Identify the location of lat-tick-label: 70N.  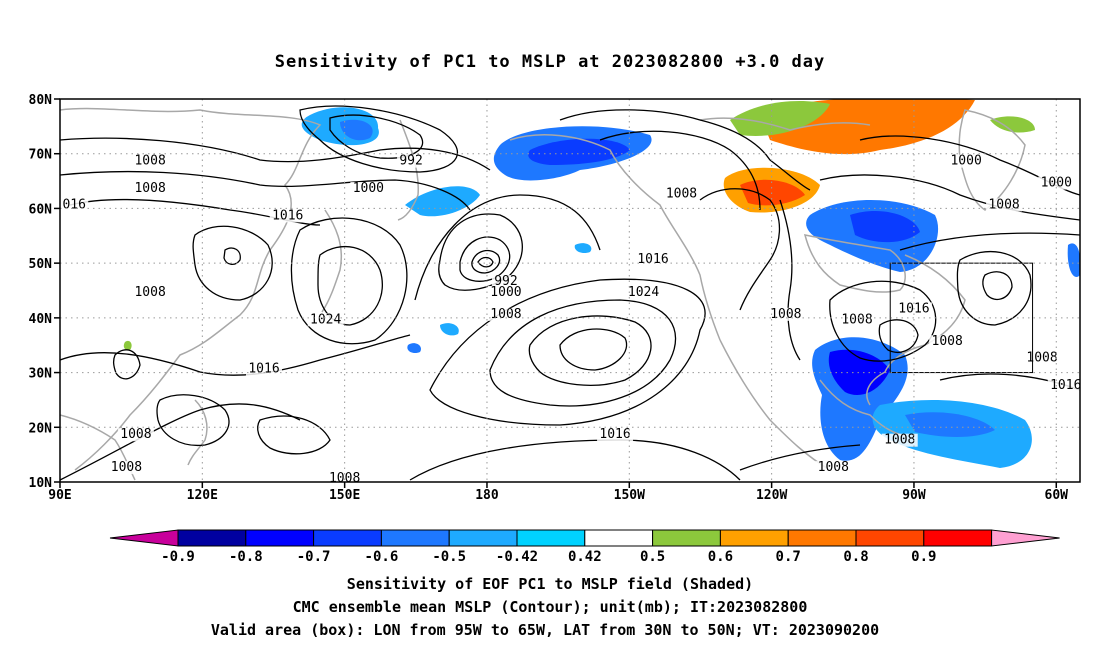
(41, 155).